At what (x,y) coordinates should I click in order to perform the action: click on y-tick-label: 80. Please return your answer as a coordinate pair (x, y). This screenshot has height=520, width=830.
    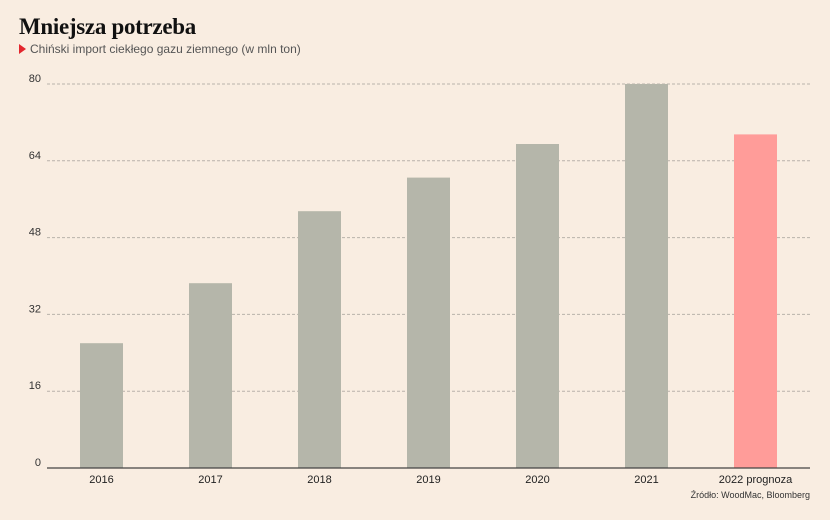
    Looking at the image, I should click on (35, 79).